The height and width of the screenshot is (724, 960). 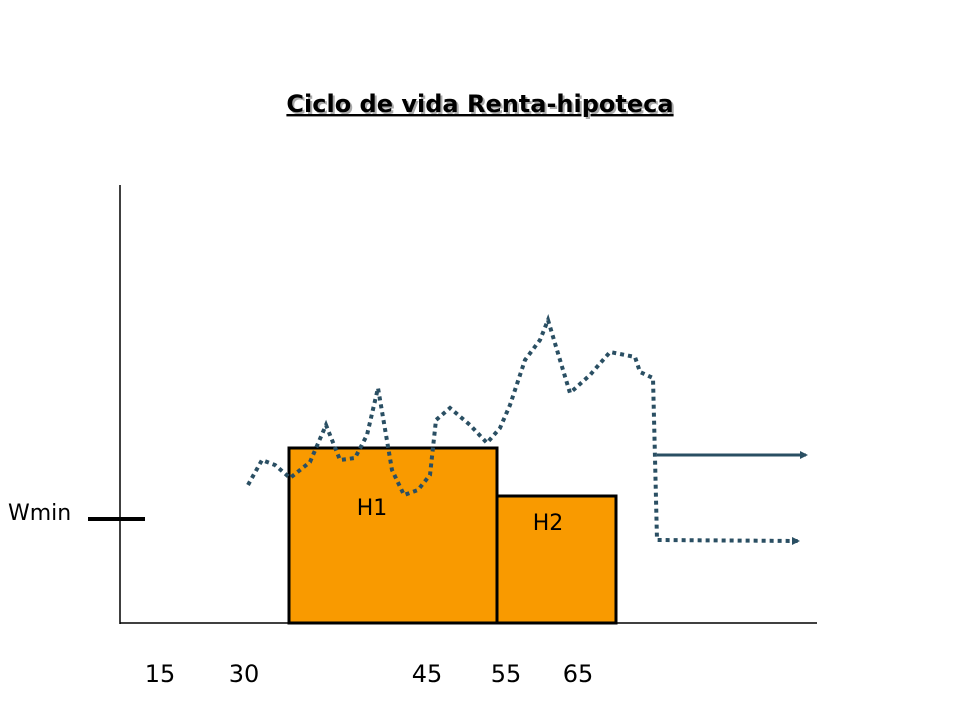 I want to click on title-shadow: Ciclo de vida Renta-hipoteca, so click(x=481, y=106).